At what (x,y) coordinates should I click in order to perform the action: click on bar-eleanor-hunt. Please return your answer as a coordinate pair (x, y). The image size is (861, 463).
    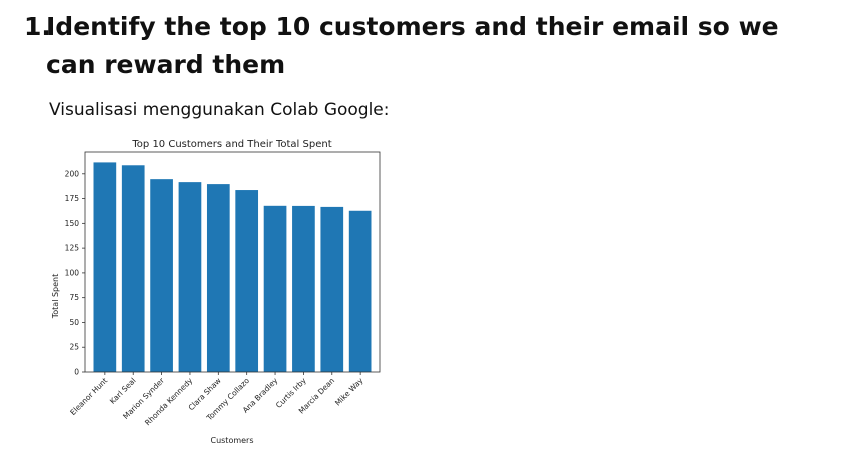
    Looking at the image, I should click on (105, 267).